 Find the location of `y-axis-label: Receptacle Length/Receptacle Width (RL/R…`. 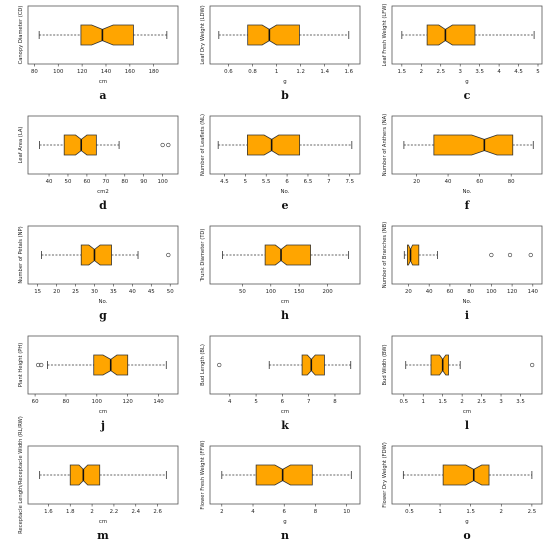

y-axis-label: Receptacle Length/Receptacle Width (RL/R… is located at coordinates (21, 475).